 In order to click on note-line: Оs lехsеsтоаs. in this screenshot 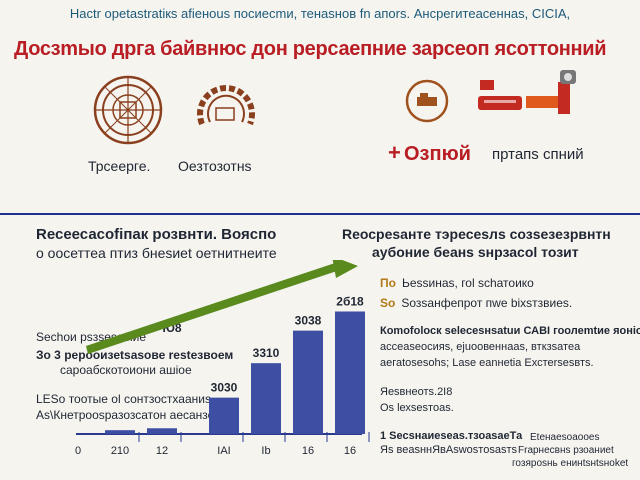, I will do `click(417, 408)`.